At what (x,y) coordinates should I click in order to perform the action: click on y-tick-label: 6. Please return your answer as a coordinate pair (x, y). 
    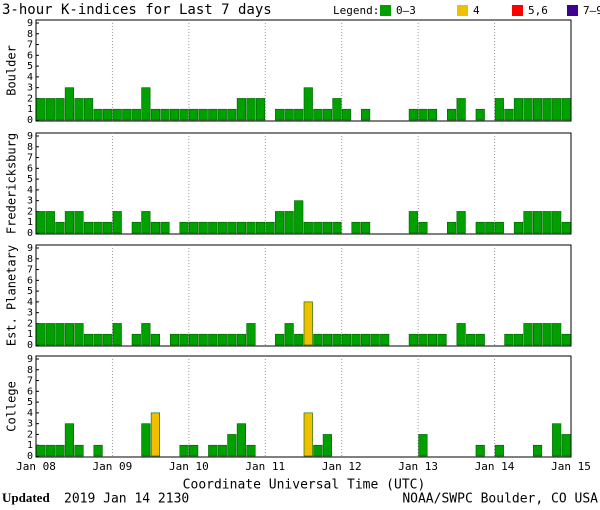
    Looking at the image, I should click on (30, 55).